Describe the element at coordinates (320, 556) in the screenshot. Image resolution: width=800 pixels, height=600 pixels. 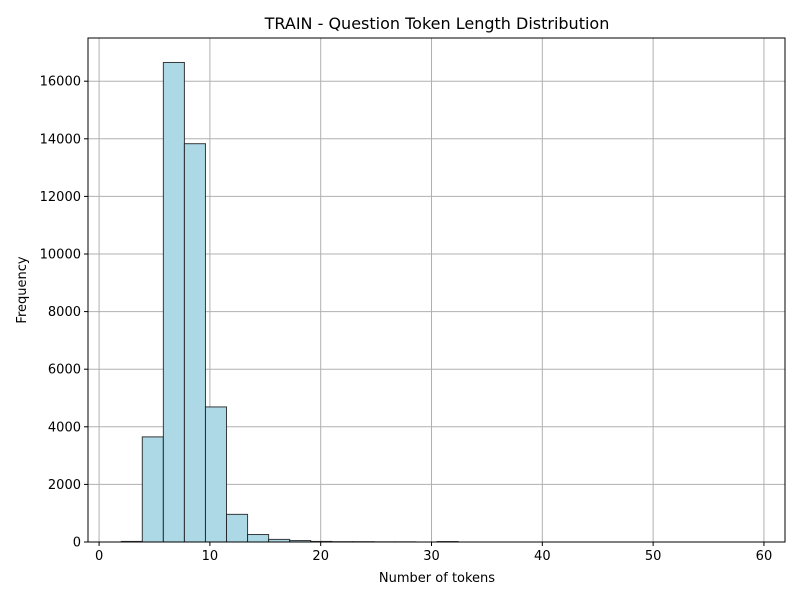
I see `x-tick-label: 20` at that location.